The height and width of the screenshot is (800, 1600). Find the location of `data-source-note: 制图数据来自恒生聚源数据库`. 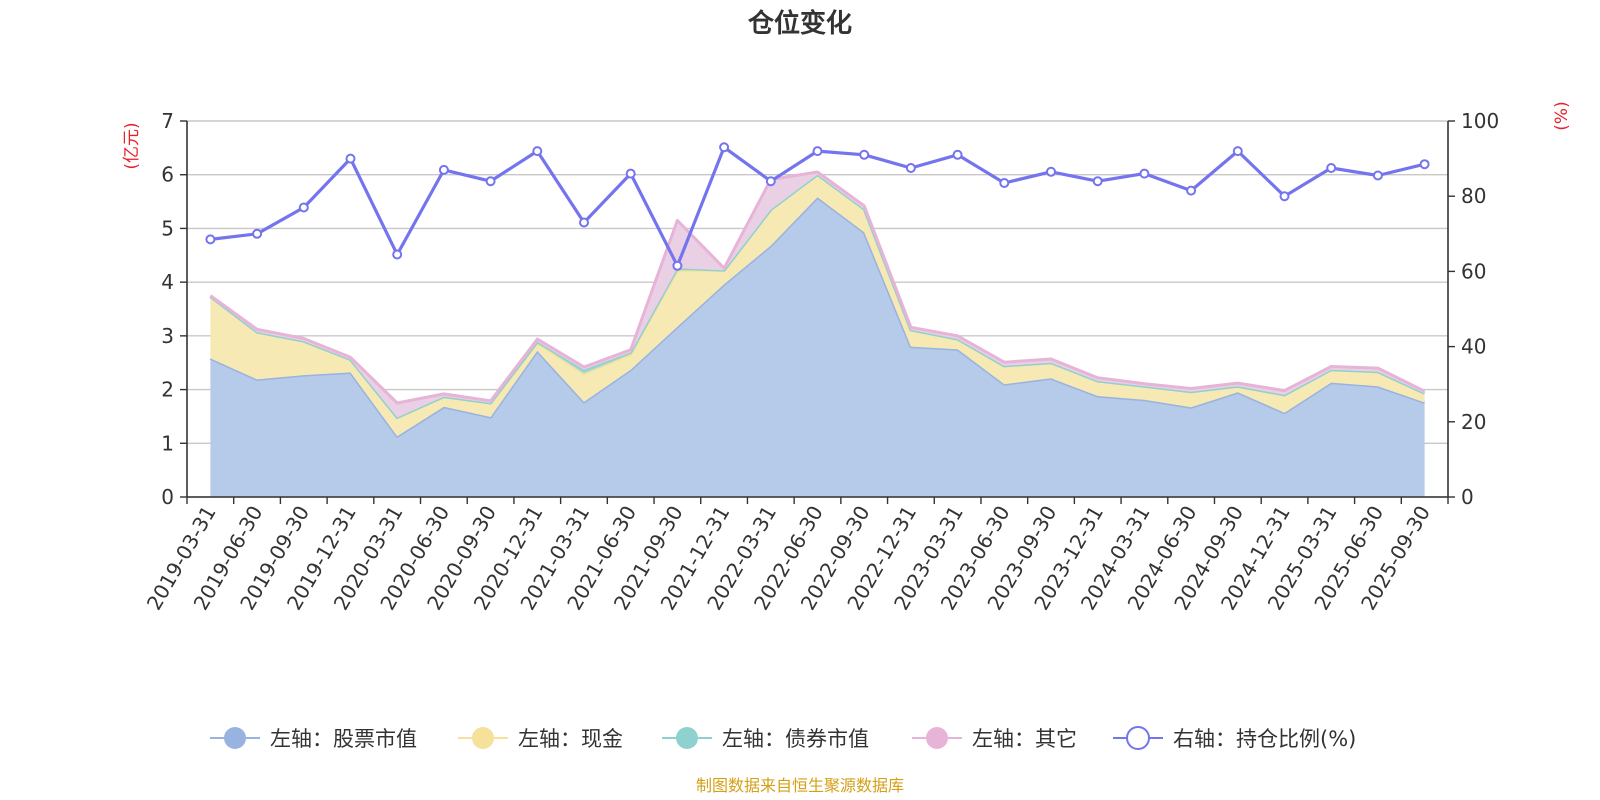

data-source-note: 制图数据来自恒生聚源数据库 is located at coordinates (800, 785).